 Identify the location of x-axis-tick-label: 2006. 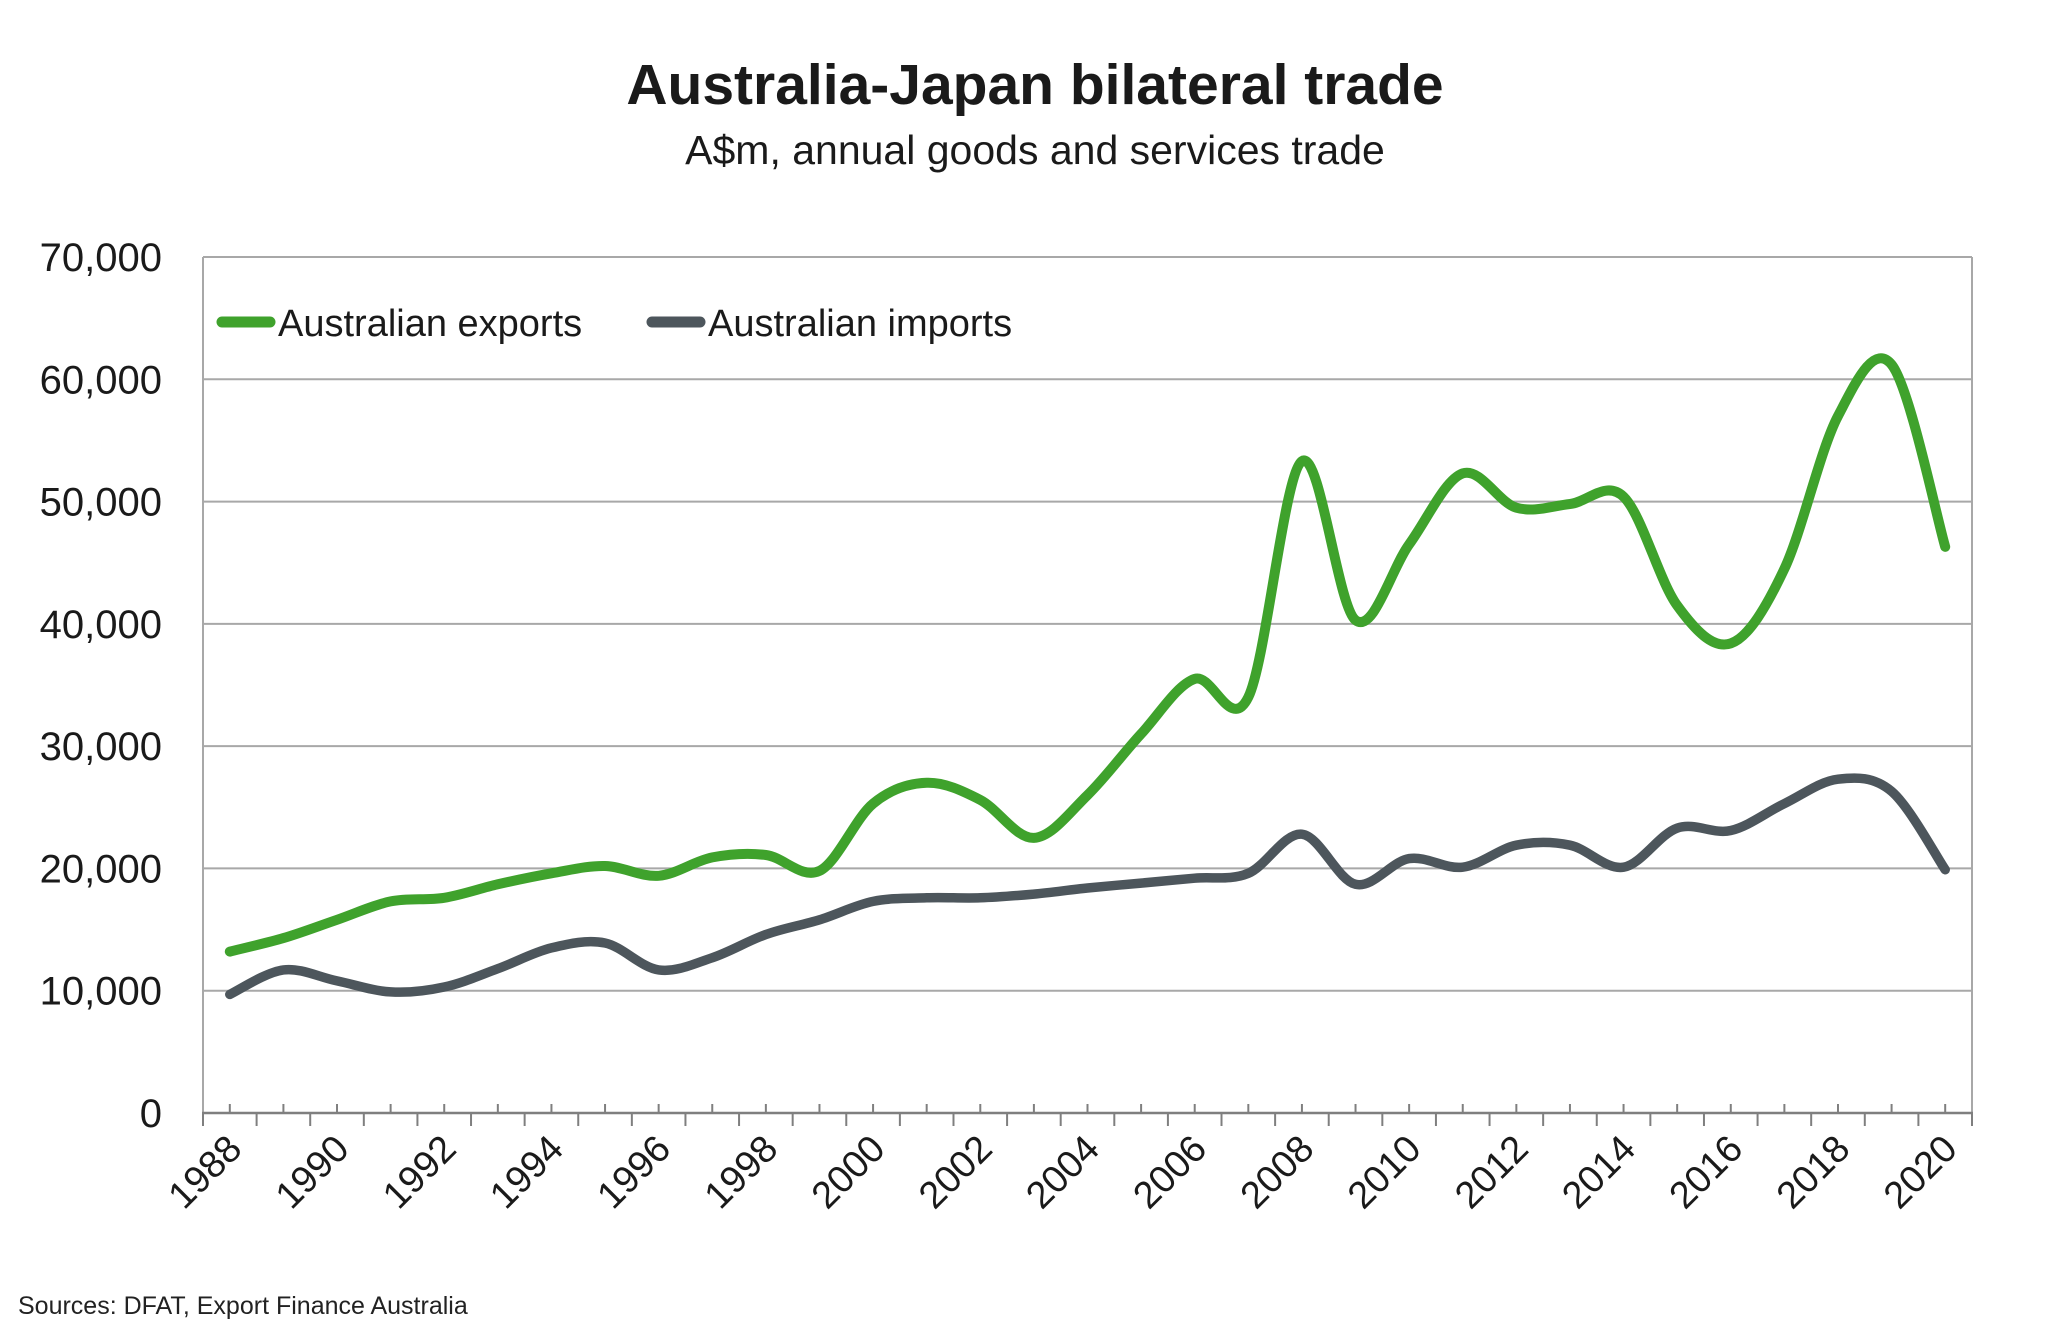
(1170, 1172).